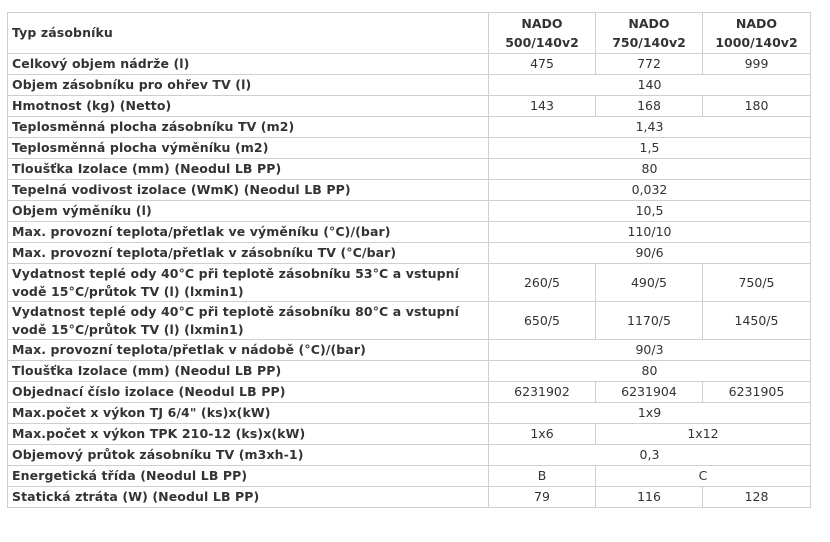 Image resolution: width=830 pixels, height=542 pixels. I want to click on value-cell: 143, so click(542, 106).